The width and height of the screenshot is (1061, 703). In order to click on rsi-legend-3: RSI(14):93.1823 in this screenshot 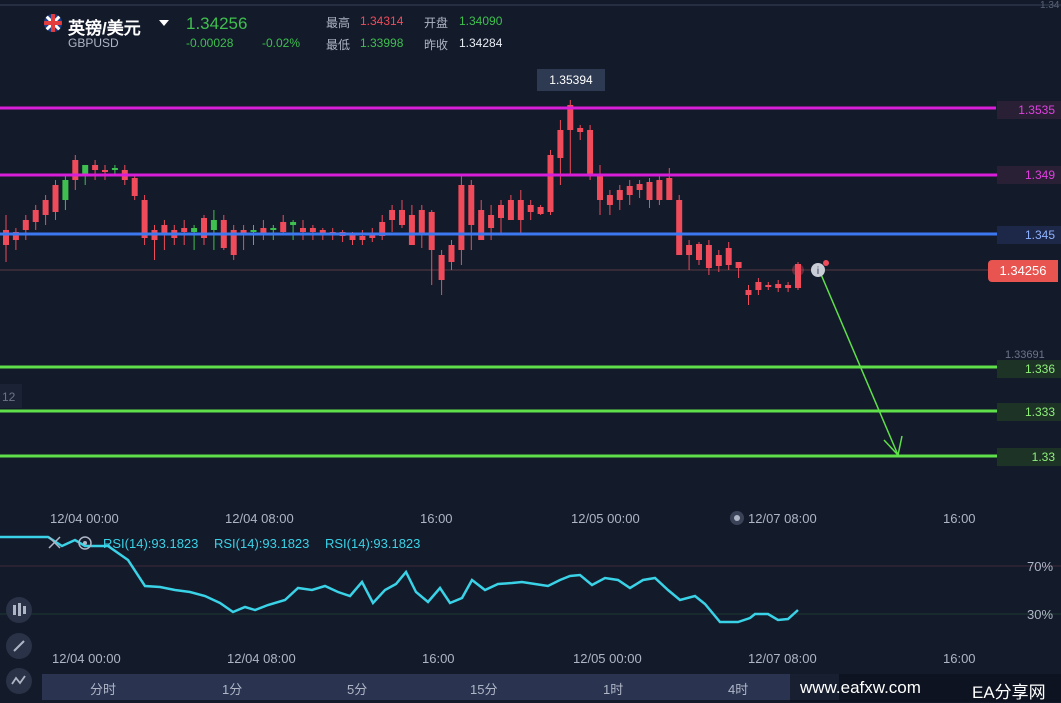, I will do `click(373, 543)`.